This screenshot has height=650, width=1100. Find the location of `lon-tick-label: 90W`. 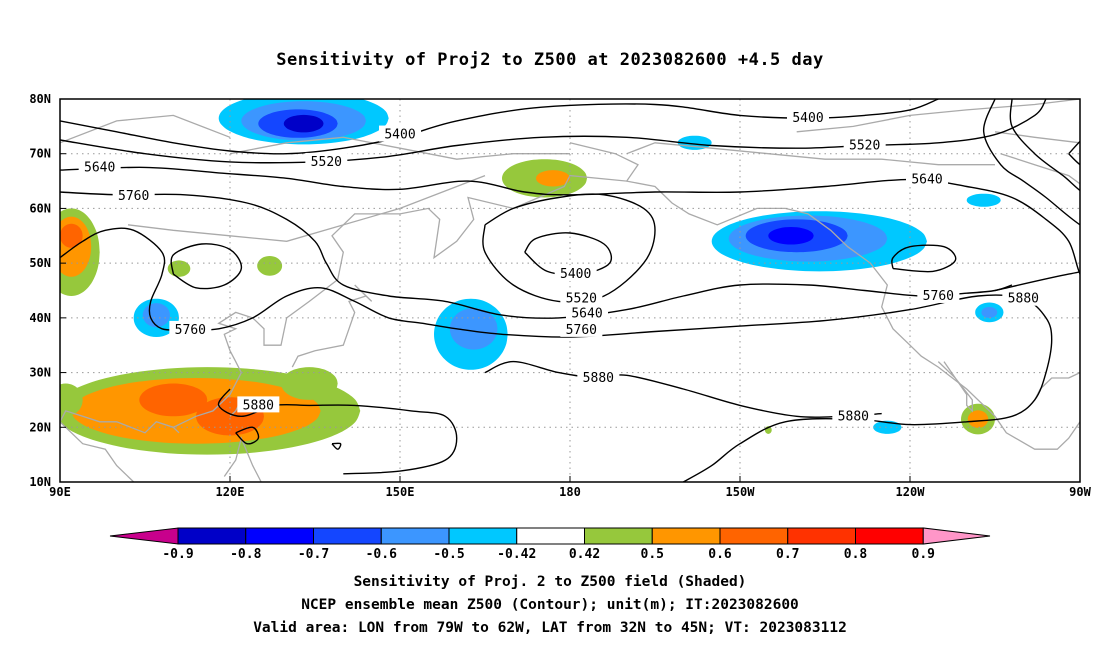

lon-tick-label: 90W is located at coordinates (1080, 492).